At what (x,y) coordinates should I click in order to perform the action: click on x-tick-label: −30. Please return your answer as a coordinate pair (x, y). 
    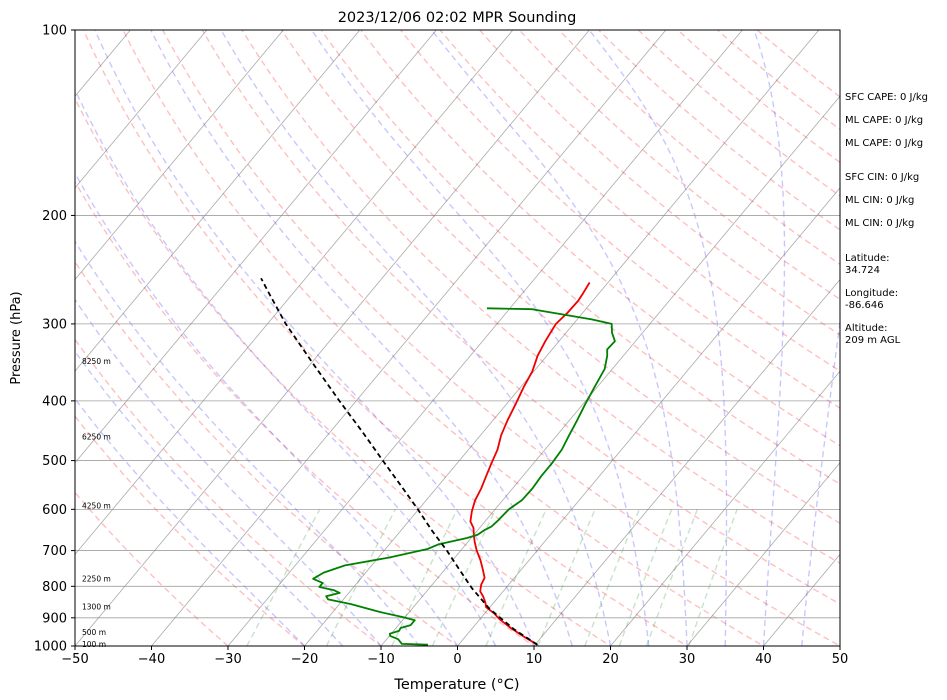
    Looking at the image, I should click on (227, 659).